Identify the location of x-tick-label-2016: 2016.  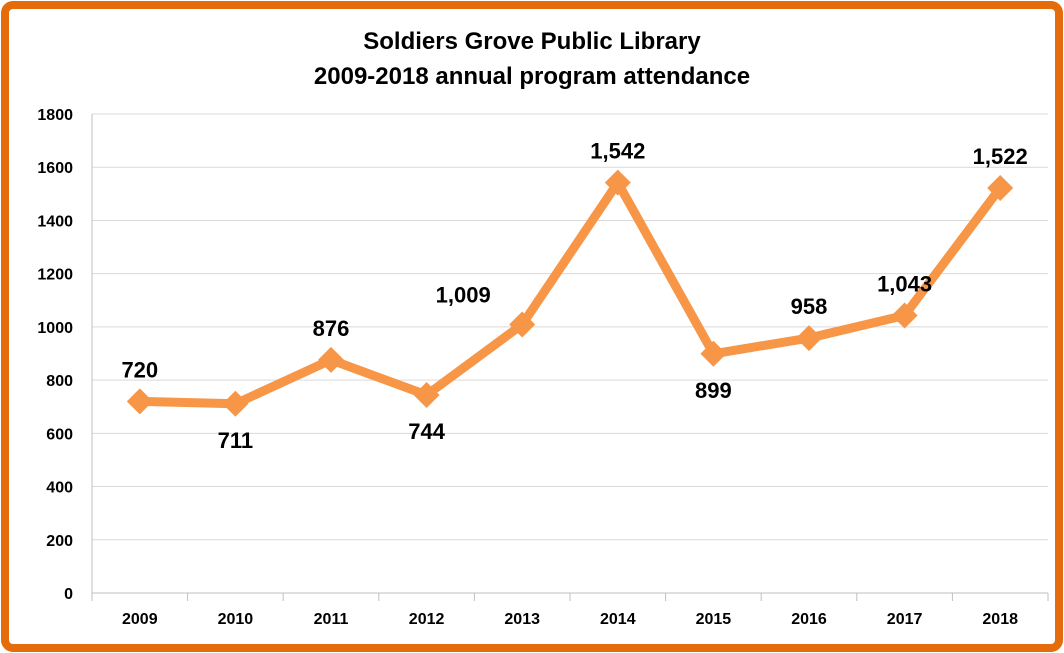
(809, 619).